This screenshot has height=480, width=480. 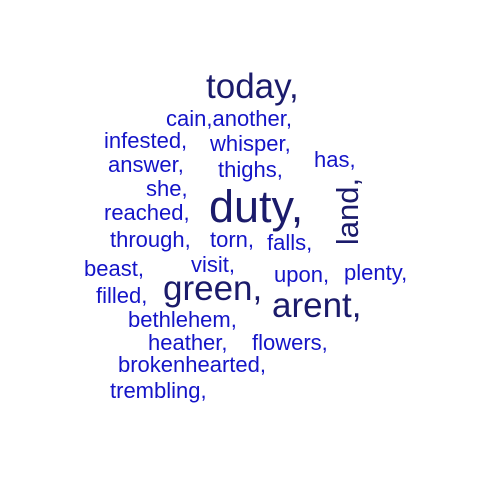 I want to click on word-answer: answer,, so click(x=146, y=164).